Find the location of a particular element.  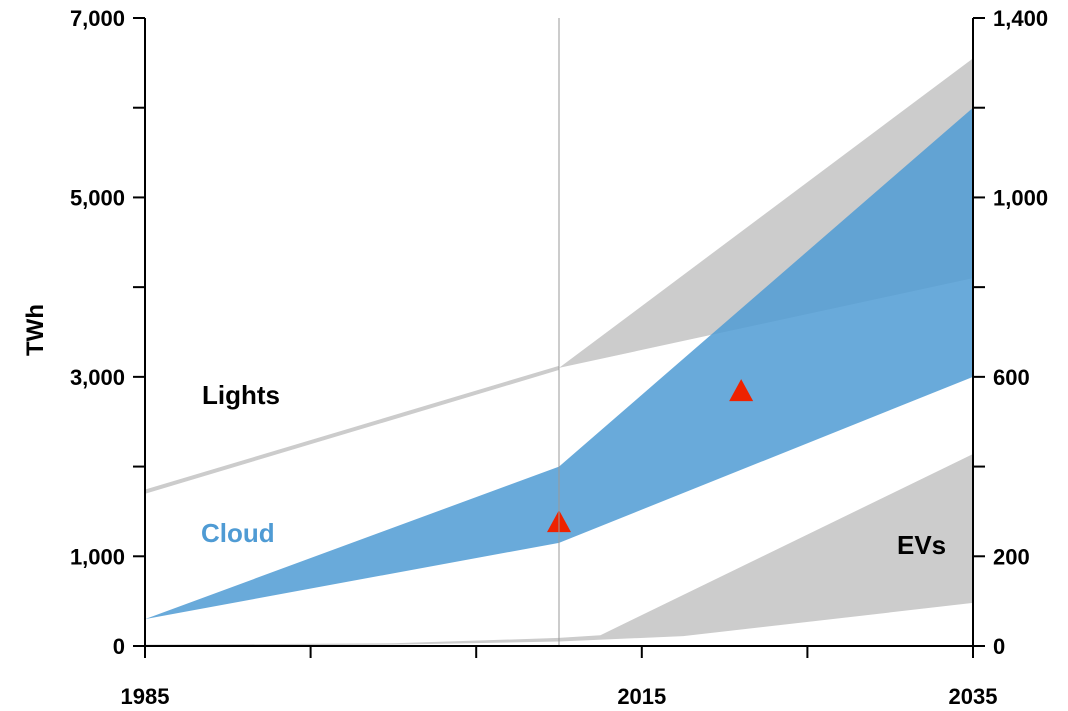

y-left-tick-label: 1,000 is located at coordinates (97, 556).